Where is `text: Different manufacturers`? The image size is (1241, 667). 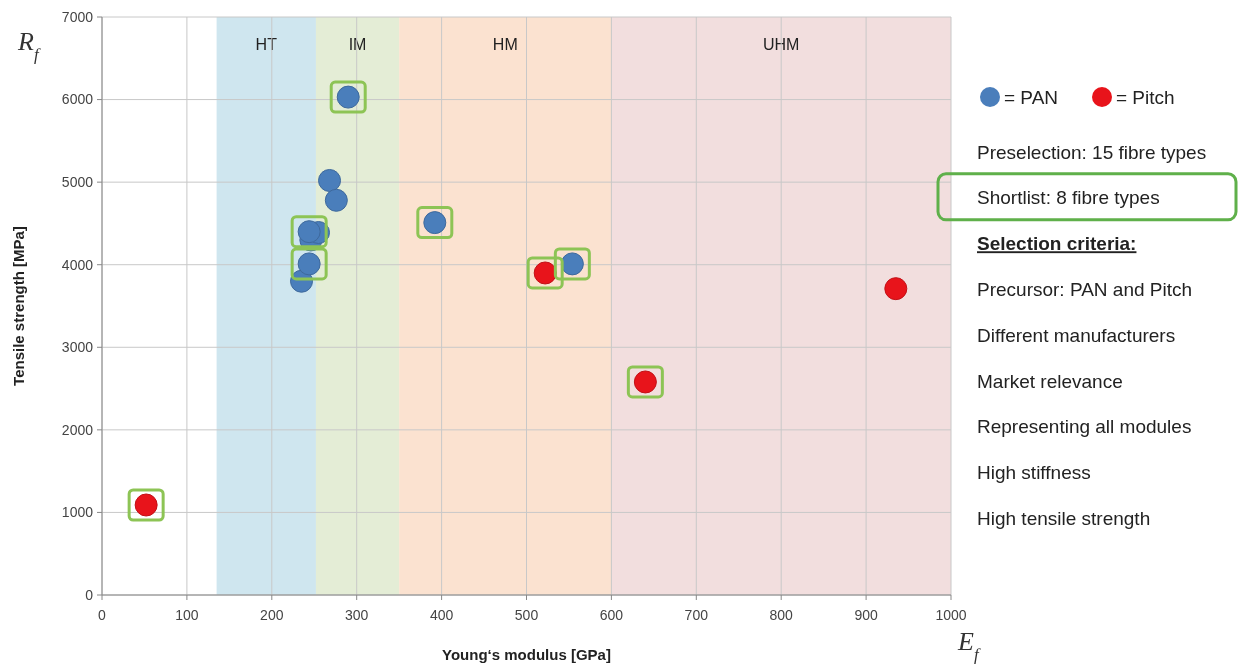 text: Different manufacturers is located at coordinates (1076, 335).